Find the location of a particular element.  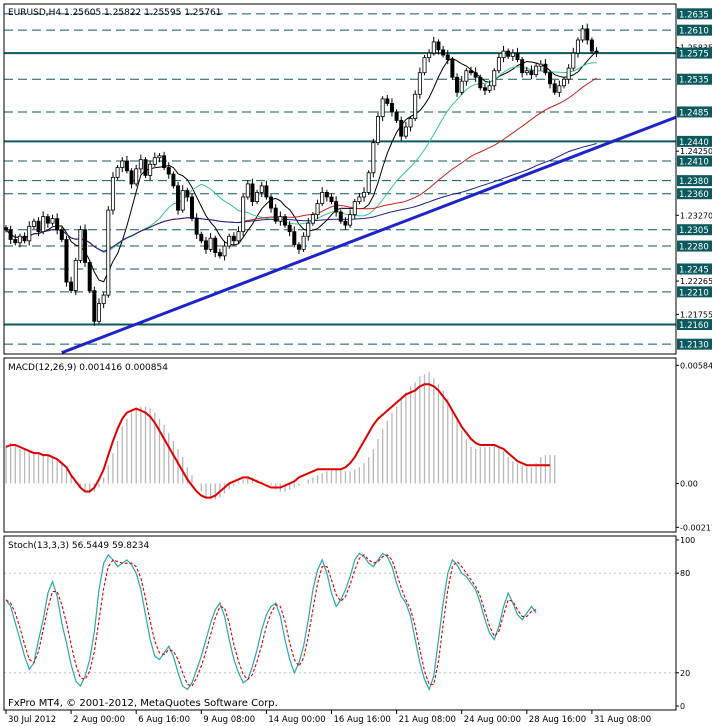

time-label: 21 Aug 08:00 is located at coordinates (427, 720).